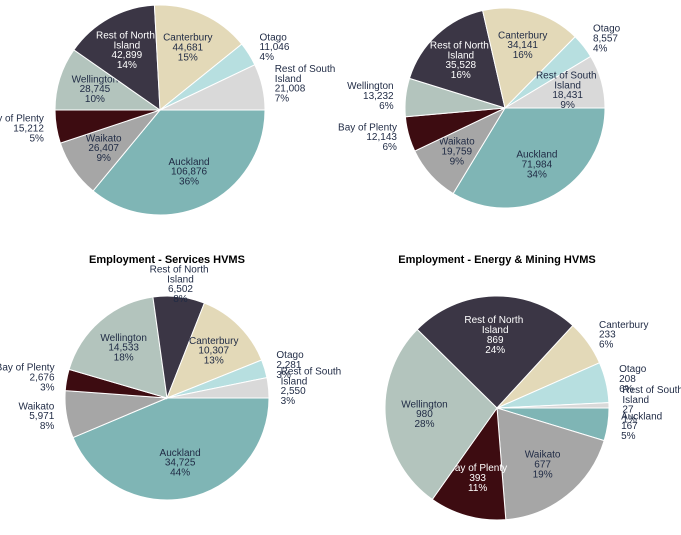 Image resolution: width=681 pixels, height=535 pixels. I want to click on slice-value: 6,502, so click(180, 289).